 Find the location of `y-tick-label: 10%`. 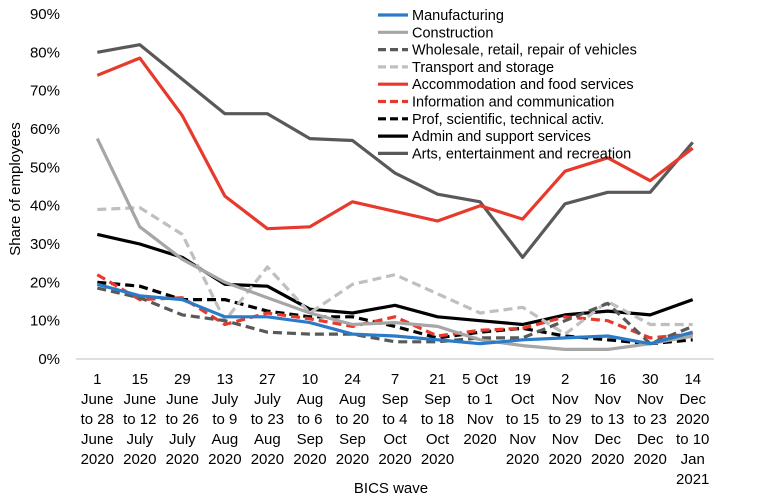

y-tick-label: 10% is located at coordinates (45, 321).